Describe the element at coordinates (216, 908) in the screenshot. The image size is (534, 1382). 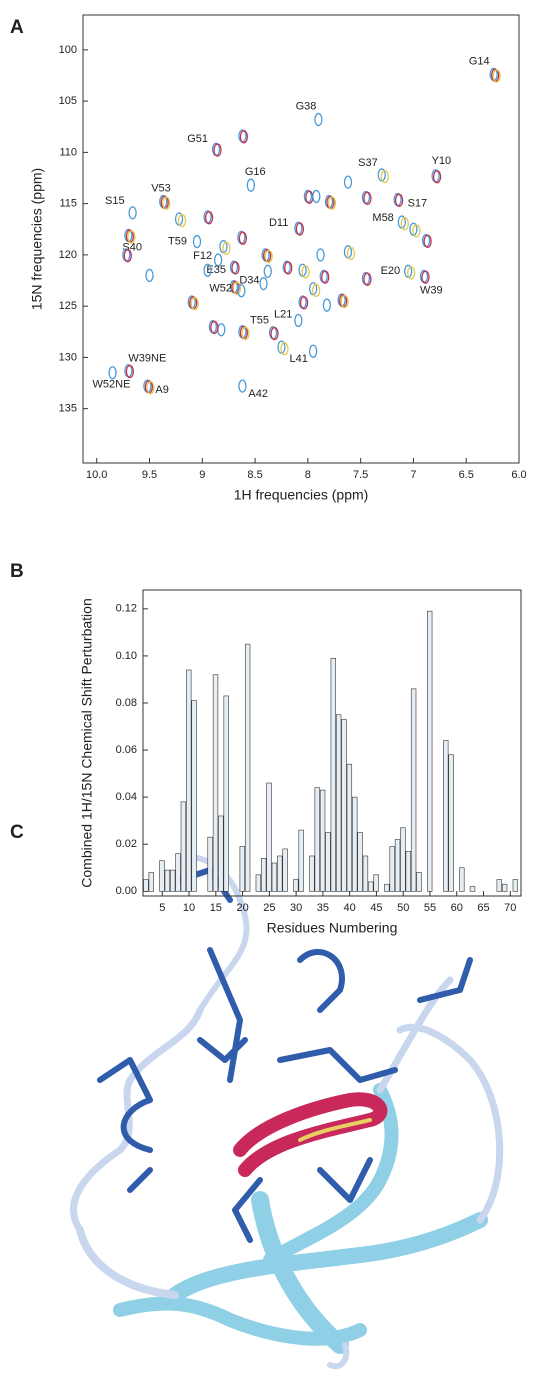
I see `x-tick-label: 15` at that location.